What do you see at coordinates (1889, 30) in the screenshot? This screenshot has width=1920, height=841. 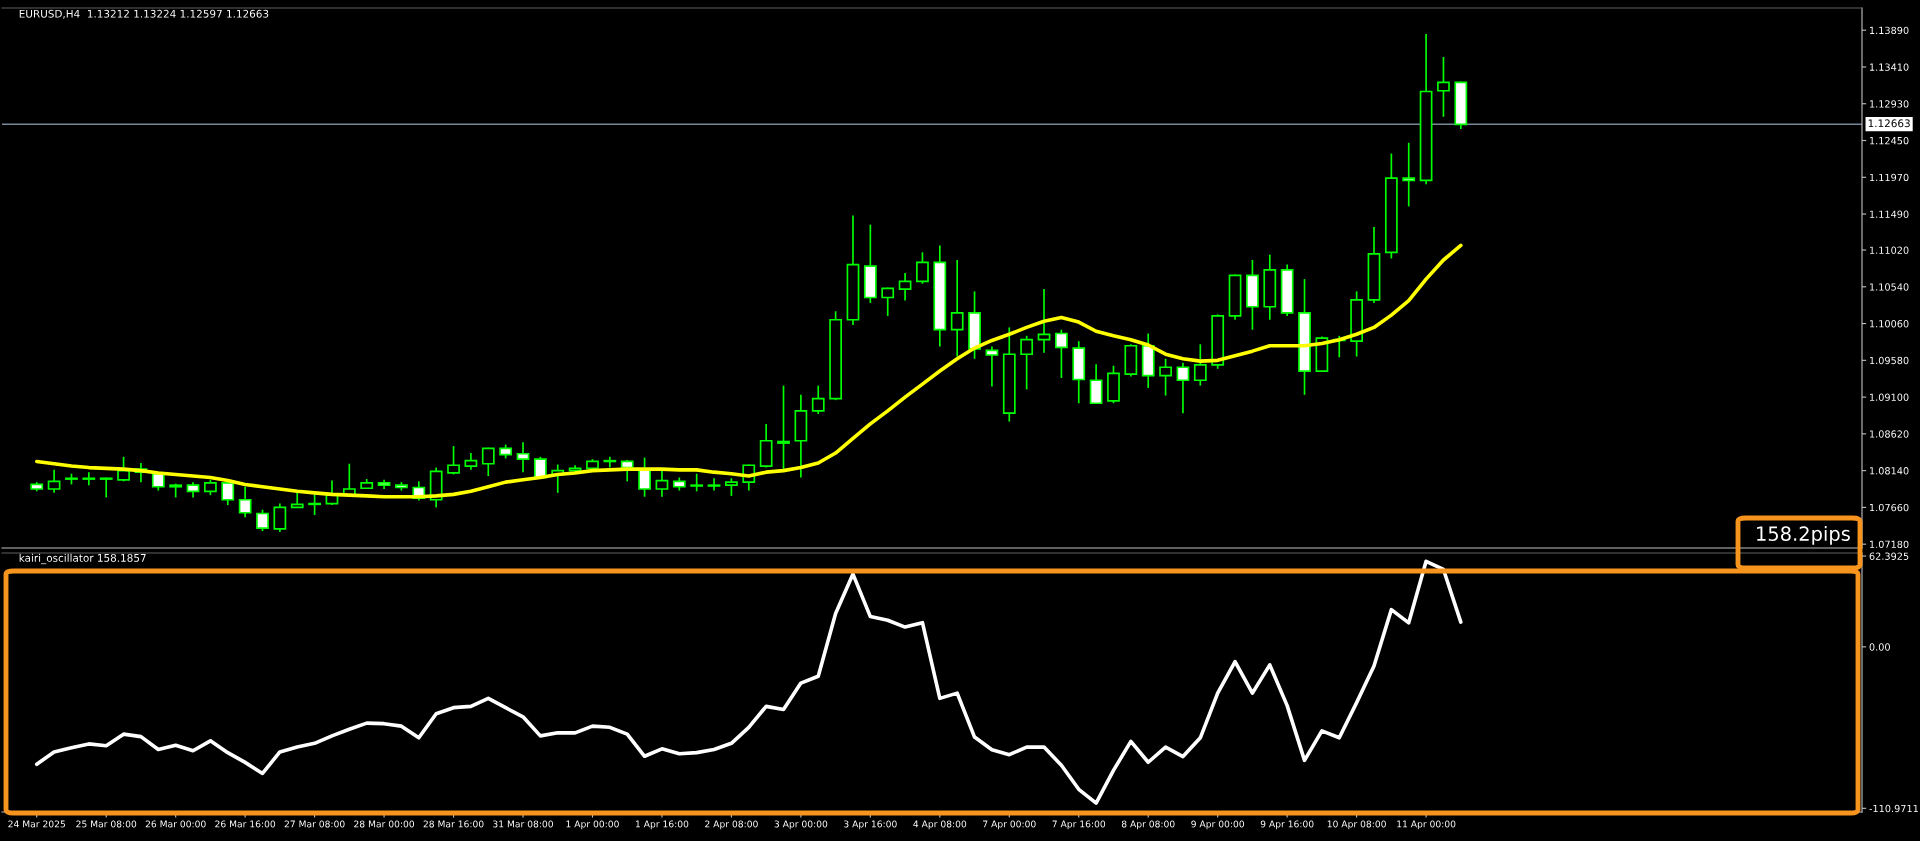 I see `y-tick-label: 1.13890` at bounding box center [1889, 30].